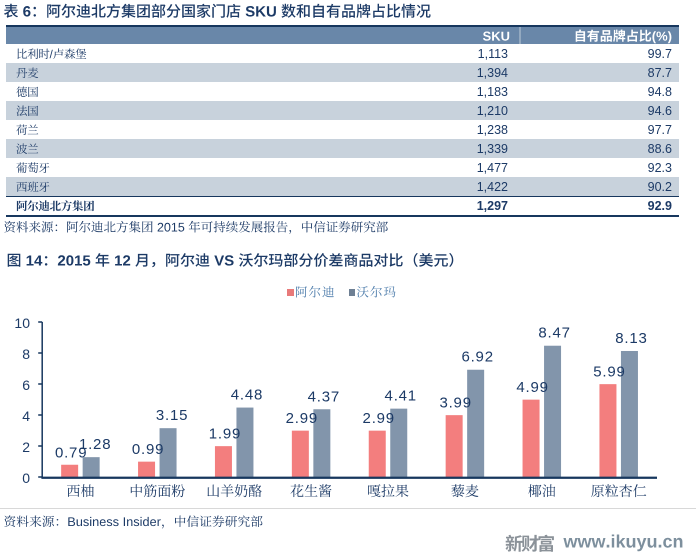 This screenshot has width=696, height=558. Describe the element at coordinates (609, 372) in the screenshot. I see `svg-text: 5.99` at that location.